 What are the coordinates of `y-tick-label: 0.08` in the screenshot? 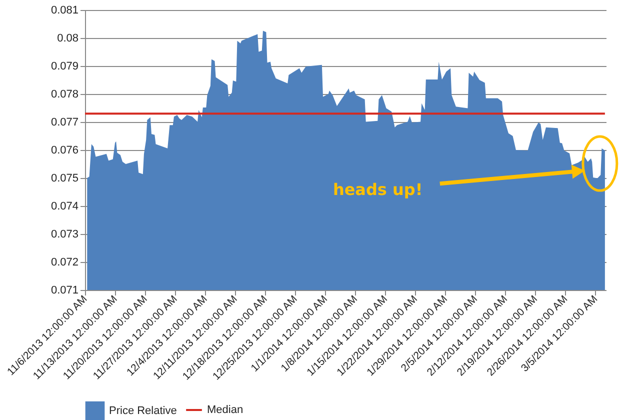 It's located at (67, 38).